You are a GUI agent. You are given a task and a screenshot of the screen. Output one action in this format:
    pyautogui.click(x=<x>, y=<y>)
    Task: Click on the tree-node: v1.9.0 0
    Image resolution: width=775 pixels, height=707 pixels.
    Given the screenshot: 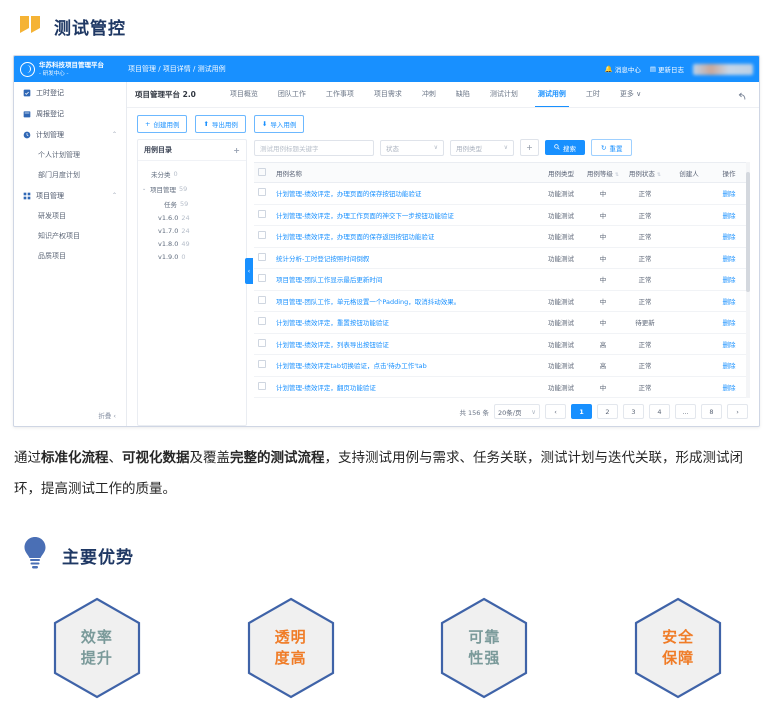 What is the action you would take?
    pyautogui.click(x=192, y=256)
    